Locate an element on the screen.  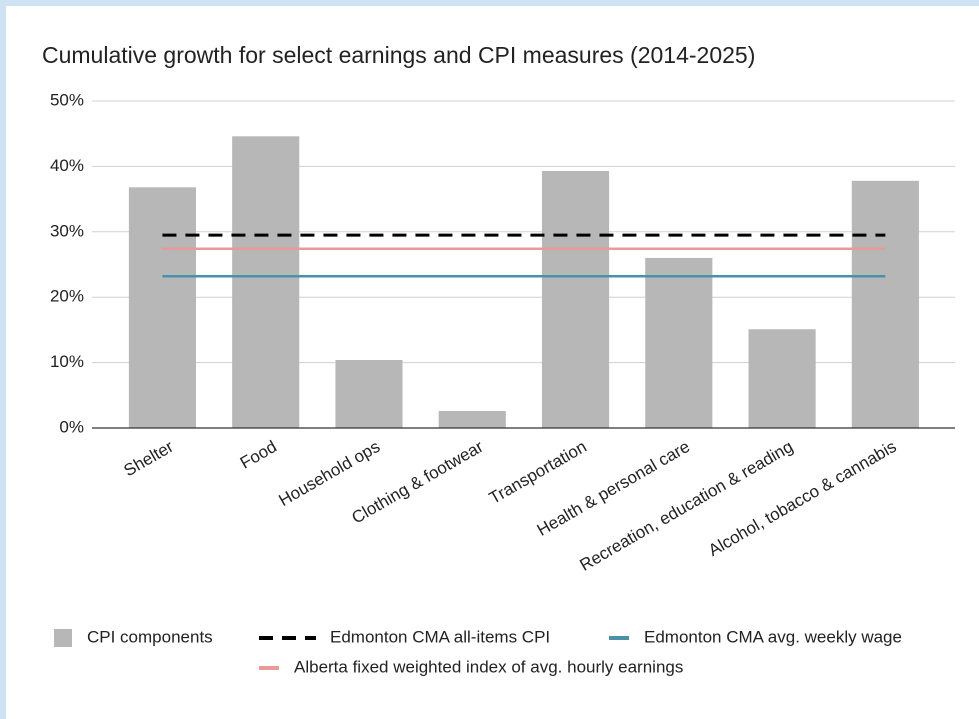
legend-swatch is located at coordinates (63, 638).